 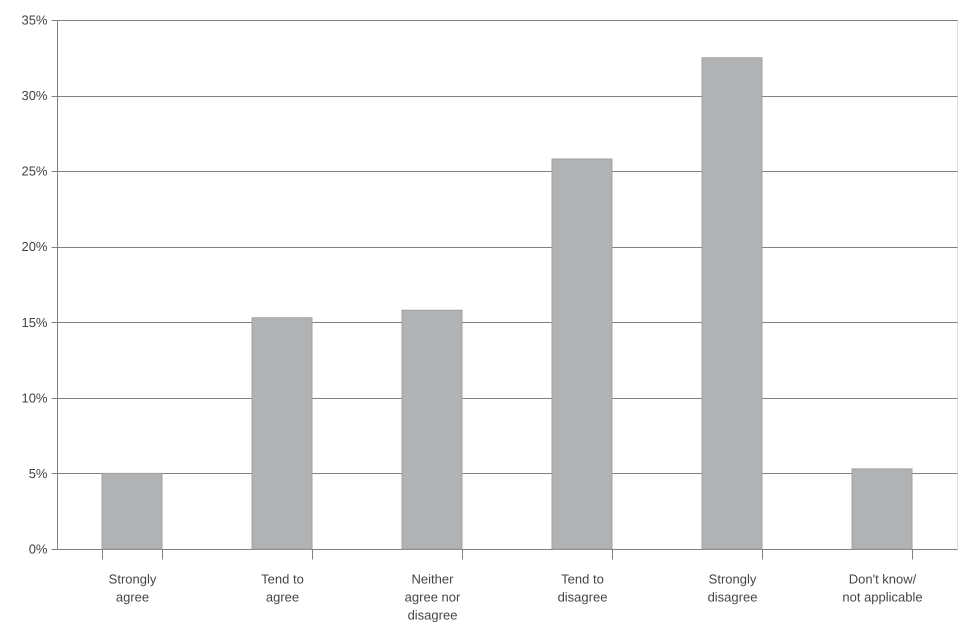 What do you see at coordinates (38, 473) in the screenshot?
I see `y-tick-label: 5%` at bounding box center [38, 473].